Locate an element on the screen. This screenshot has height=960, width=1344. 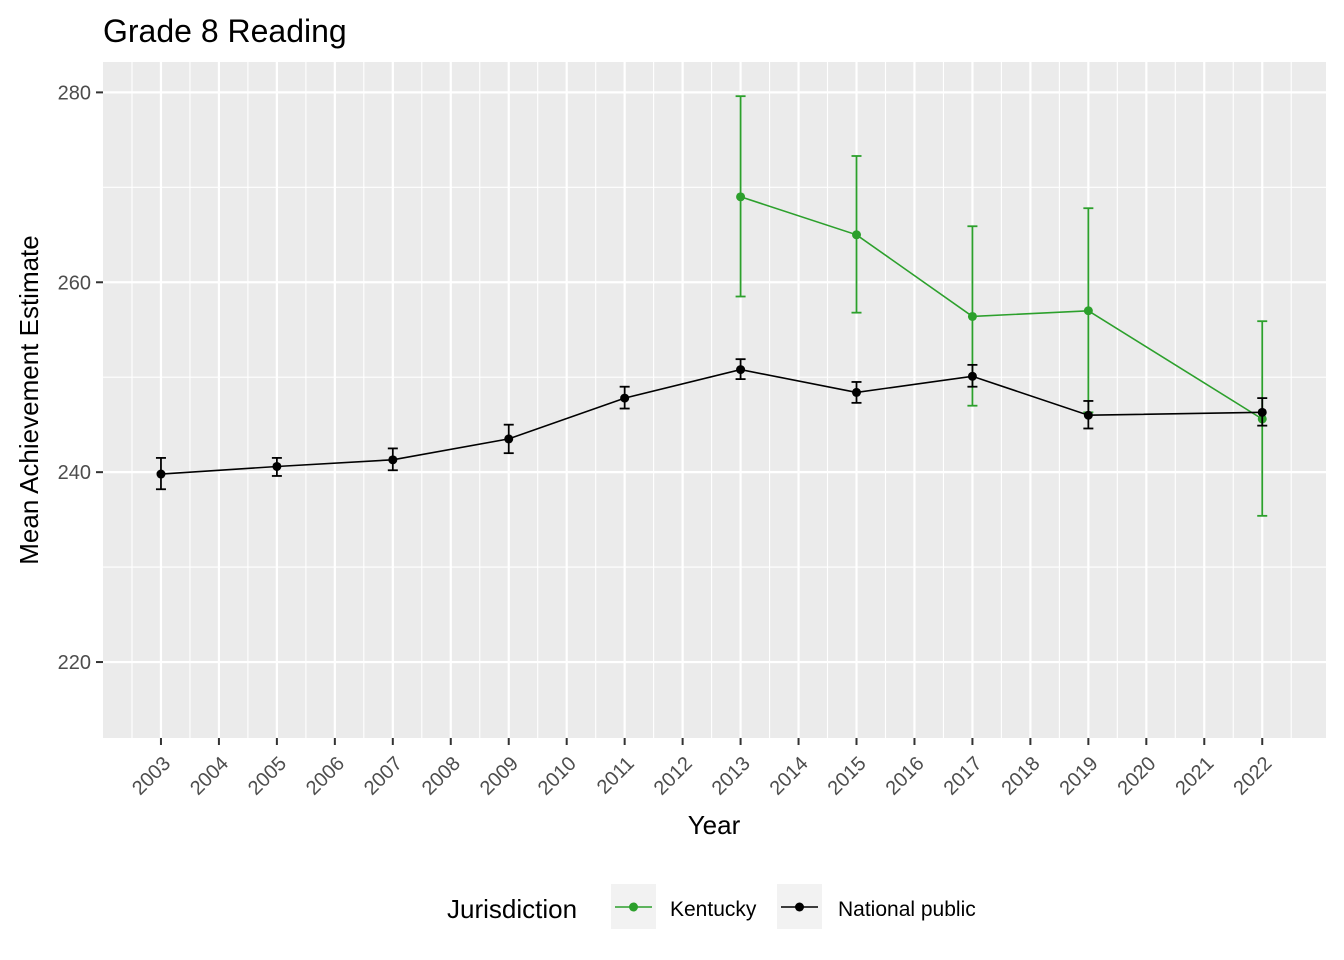
y-tick-label: 240 is located at coordinates (74, 473).